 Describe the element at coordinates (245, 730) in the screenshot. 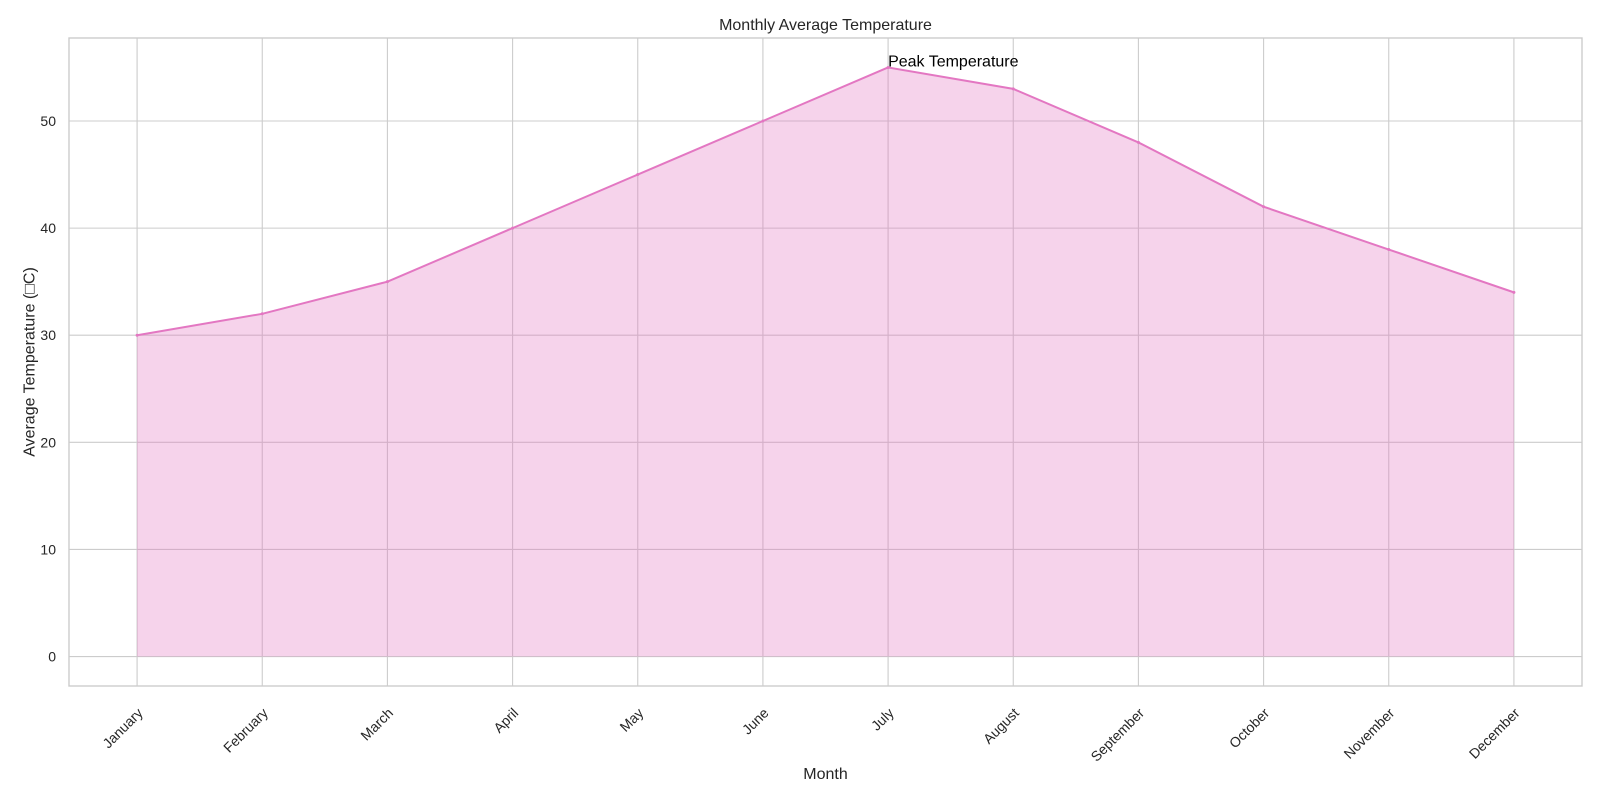

I see `x-tick-label: February` at that location.